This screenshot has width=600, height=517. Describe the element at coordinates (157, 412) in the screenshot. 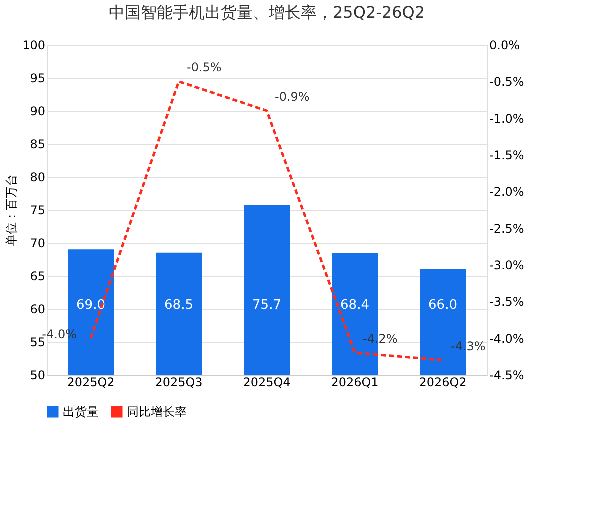

I see `legend-label: 同比增长率` at that location.